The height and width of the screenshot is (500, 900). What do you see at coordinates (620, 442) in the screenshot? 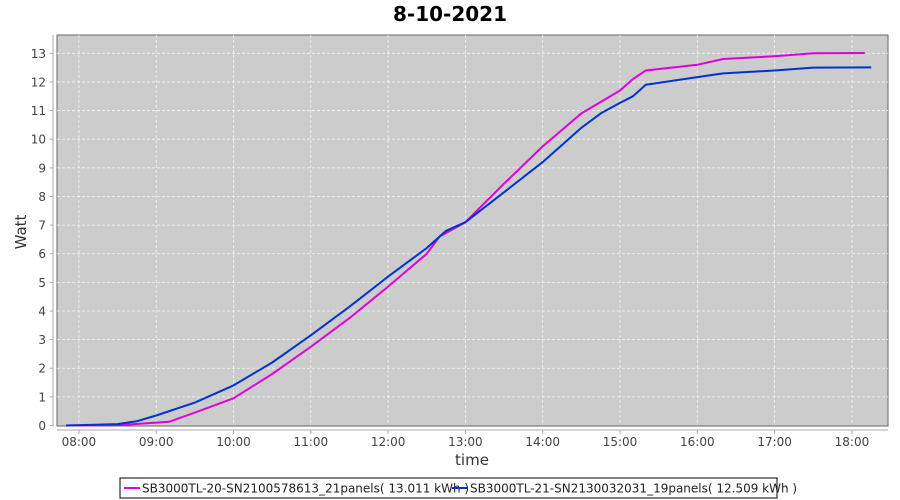
I see `x-tick-label: 15:00` at bounding box center [620, 442].